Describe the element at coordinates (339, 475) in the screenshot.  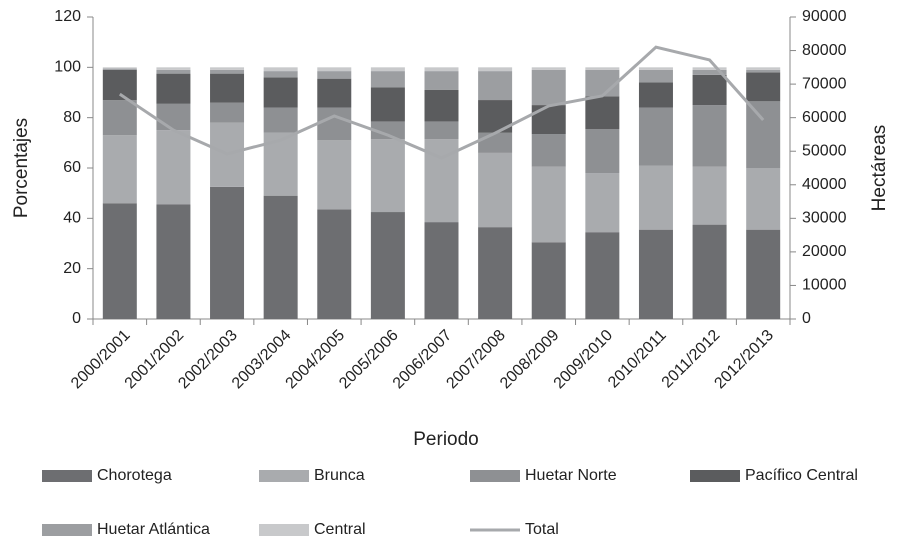
I see `legend-label: Brunca` at that location.